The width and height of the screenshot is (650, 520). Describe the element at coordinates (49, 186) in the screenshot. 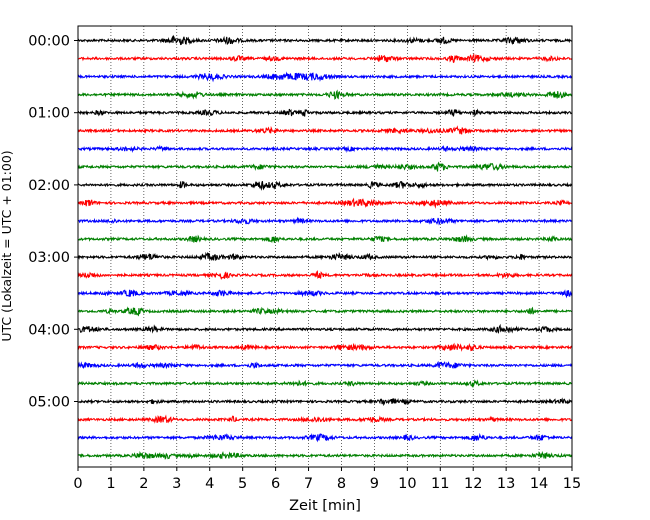

I see `y-tick-label: 02:00` at that location.